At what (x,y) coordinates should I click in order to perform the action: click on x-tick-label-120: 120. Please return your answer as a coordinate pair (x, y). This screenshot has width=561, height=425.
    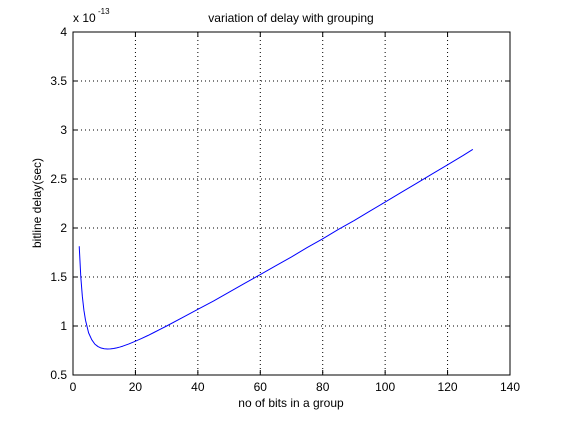
    Looking at the image, I should click on (448, 387).